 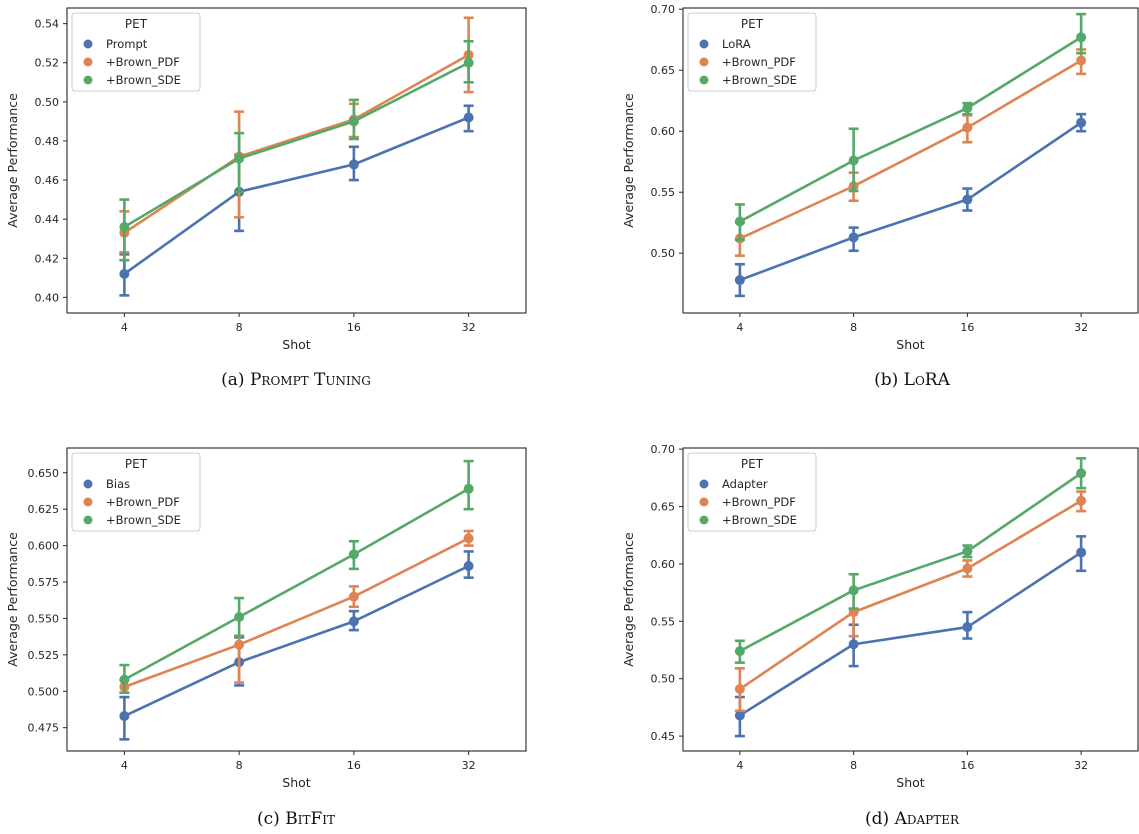 What do you see at coordinates (910, 634) in the screenshot?
I see `p3-series-0-line` at bounding box center [910, 634].